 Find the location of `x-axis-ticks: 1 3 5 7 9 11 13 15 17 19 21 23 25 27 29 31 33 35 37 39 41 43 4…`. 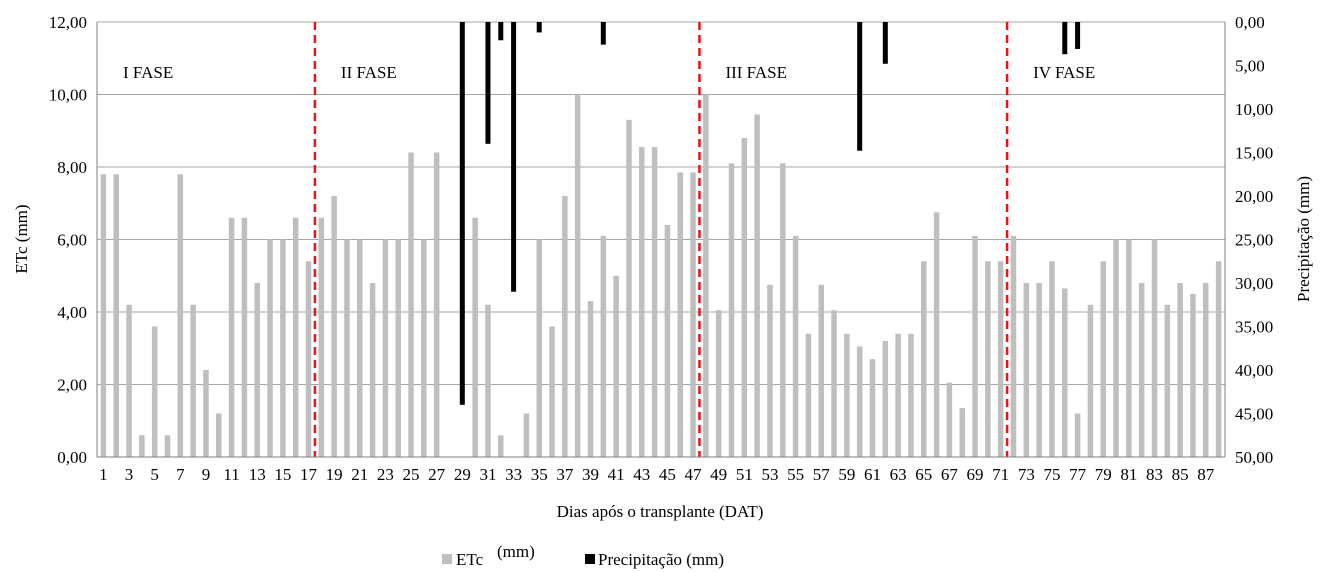

x-axis-ticks: 1 3 5 7 9 11 13 15 17 19 21 23 25 27 29 31 33 35 37 39 41 43 4… is located at coordinates (657, 474).